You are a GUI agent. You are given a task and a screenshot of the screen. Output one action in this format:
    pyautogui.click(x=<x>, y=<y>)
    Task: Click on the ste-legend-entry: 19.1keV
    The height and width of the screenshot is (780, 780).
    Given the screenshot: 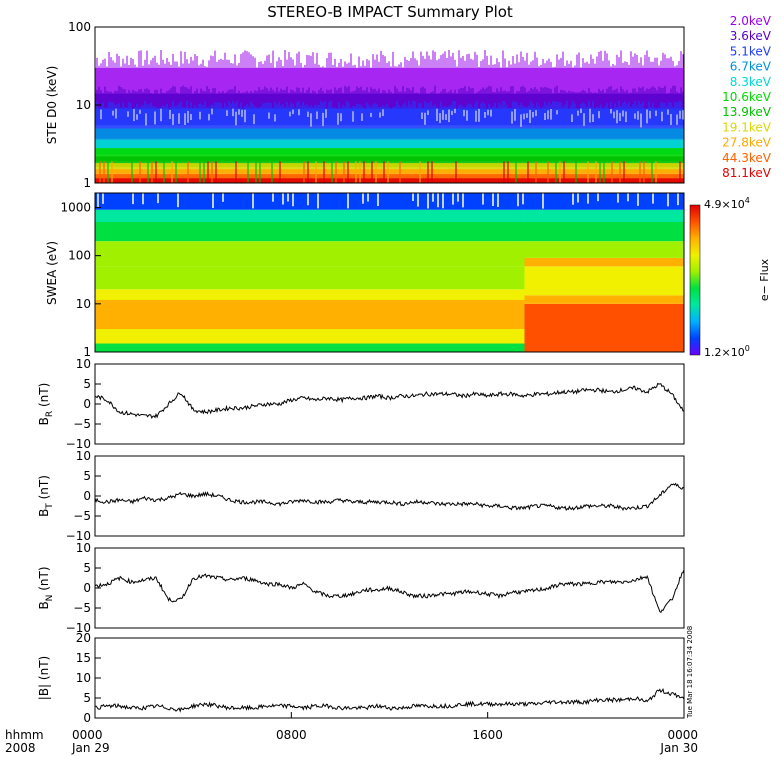 What is the action you would take?
    pyautogui.click(x=747, y=127)
    